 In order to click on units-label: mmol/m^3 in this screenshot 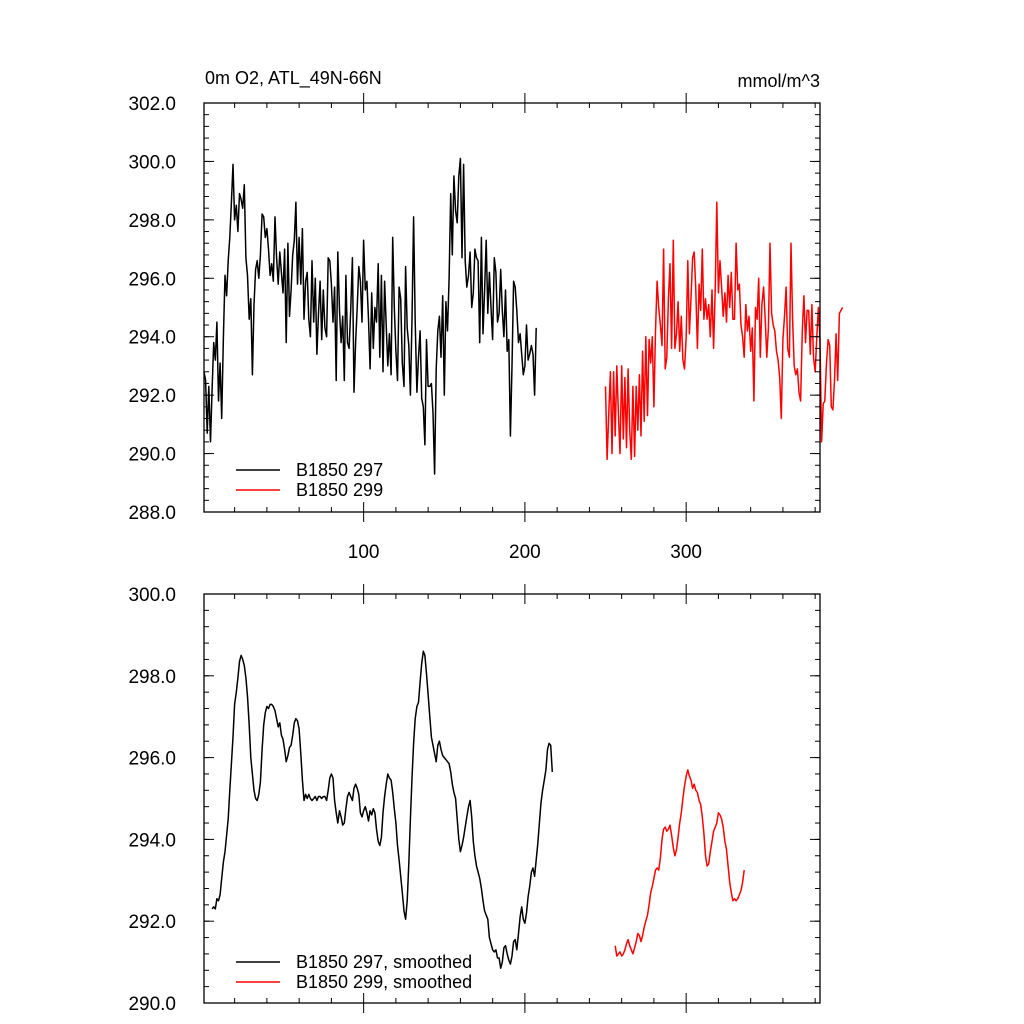, I will do `click(779, 81)`.